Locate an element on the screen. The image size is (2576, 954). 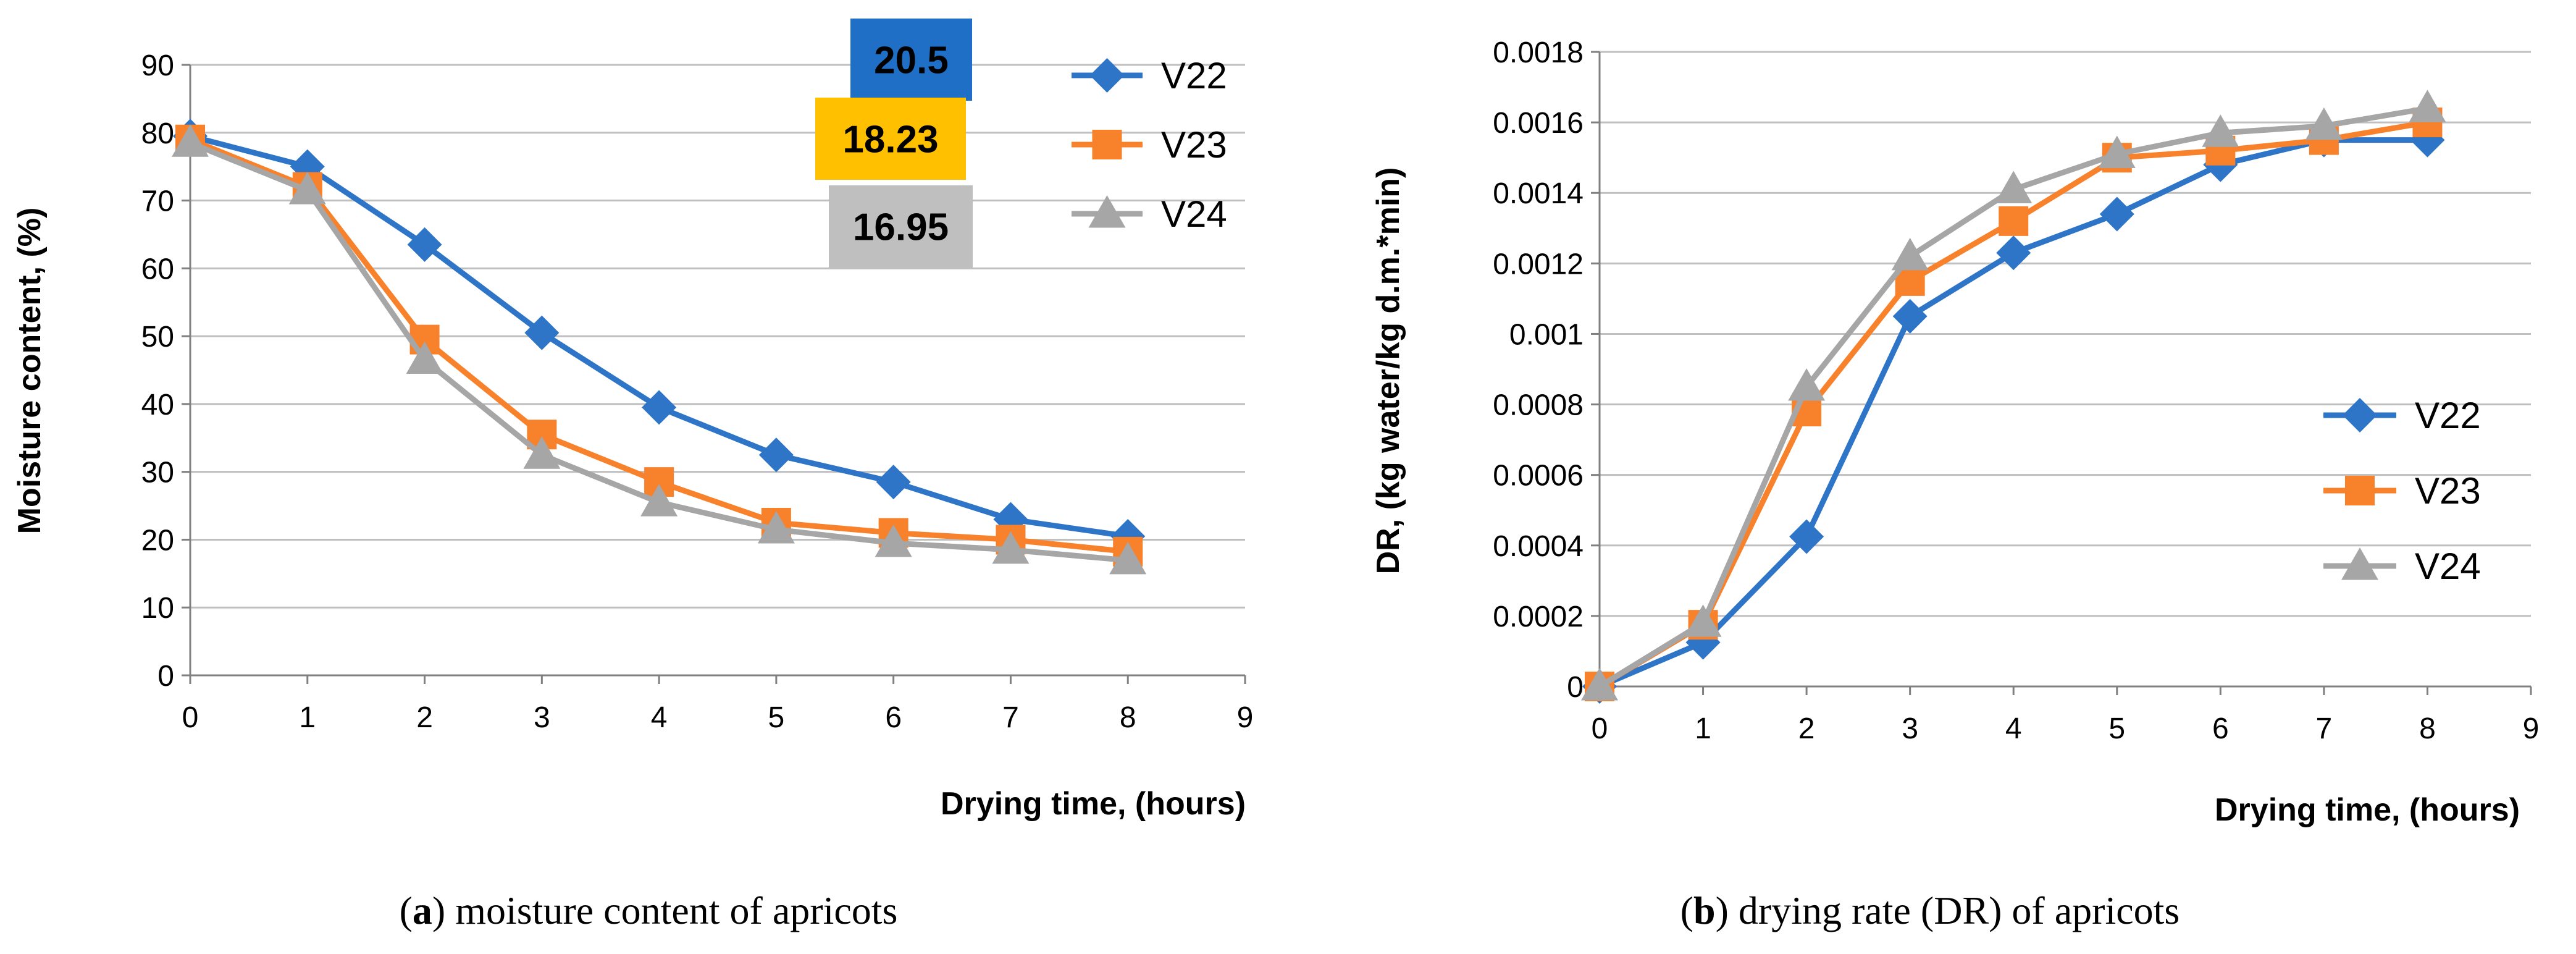
y-tick-label: 0.0016 is located at coordinates (1539, 123).